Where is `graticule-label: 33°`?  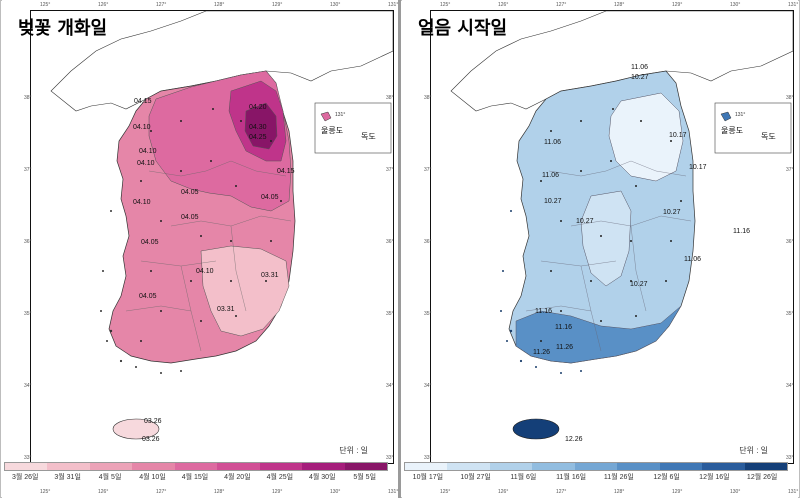 graticule-label: 33° is located at coordinates (390, 458).